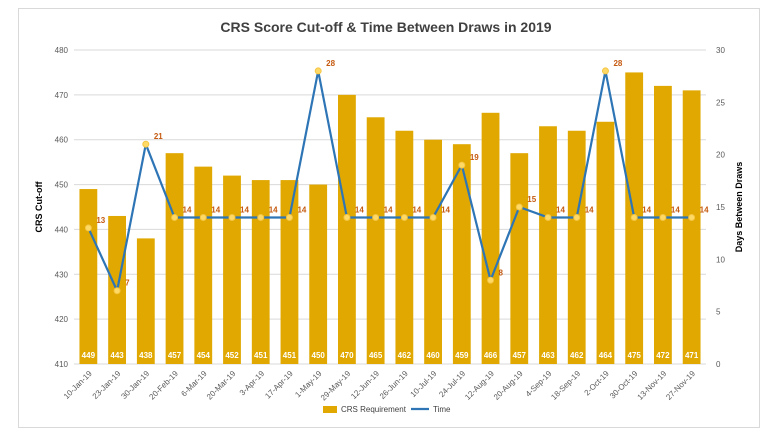 Image resolution: width=771 pixels, height=441 pixels. Describe the element at coordinates (107, 385) in the screenshot. I see `x-tick-label: 23-Jan-19` at that location.